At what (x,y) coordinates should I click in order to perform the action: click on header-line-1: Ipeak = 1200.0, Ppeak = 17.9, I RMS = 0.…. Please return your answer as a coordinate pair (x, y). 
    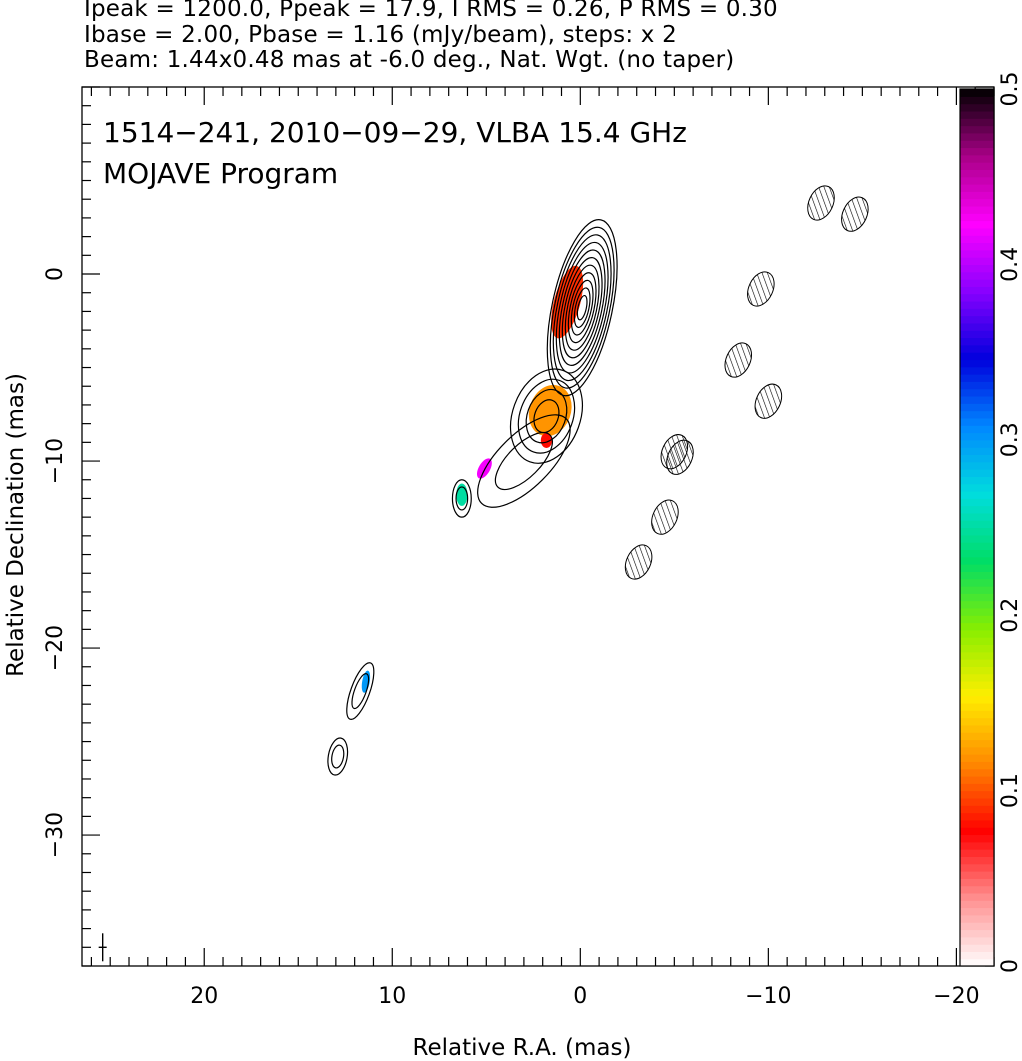
    Looking at the image, I should click on (431, 11).